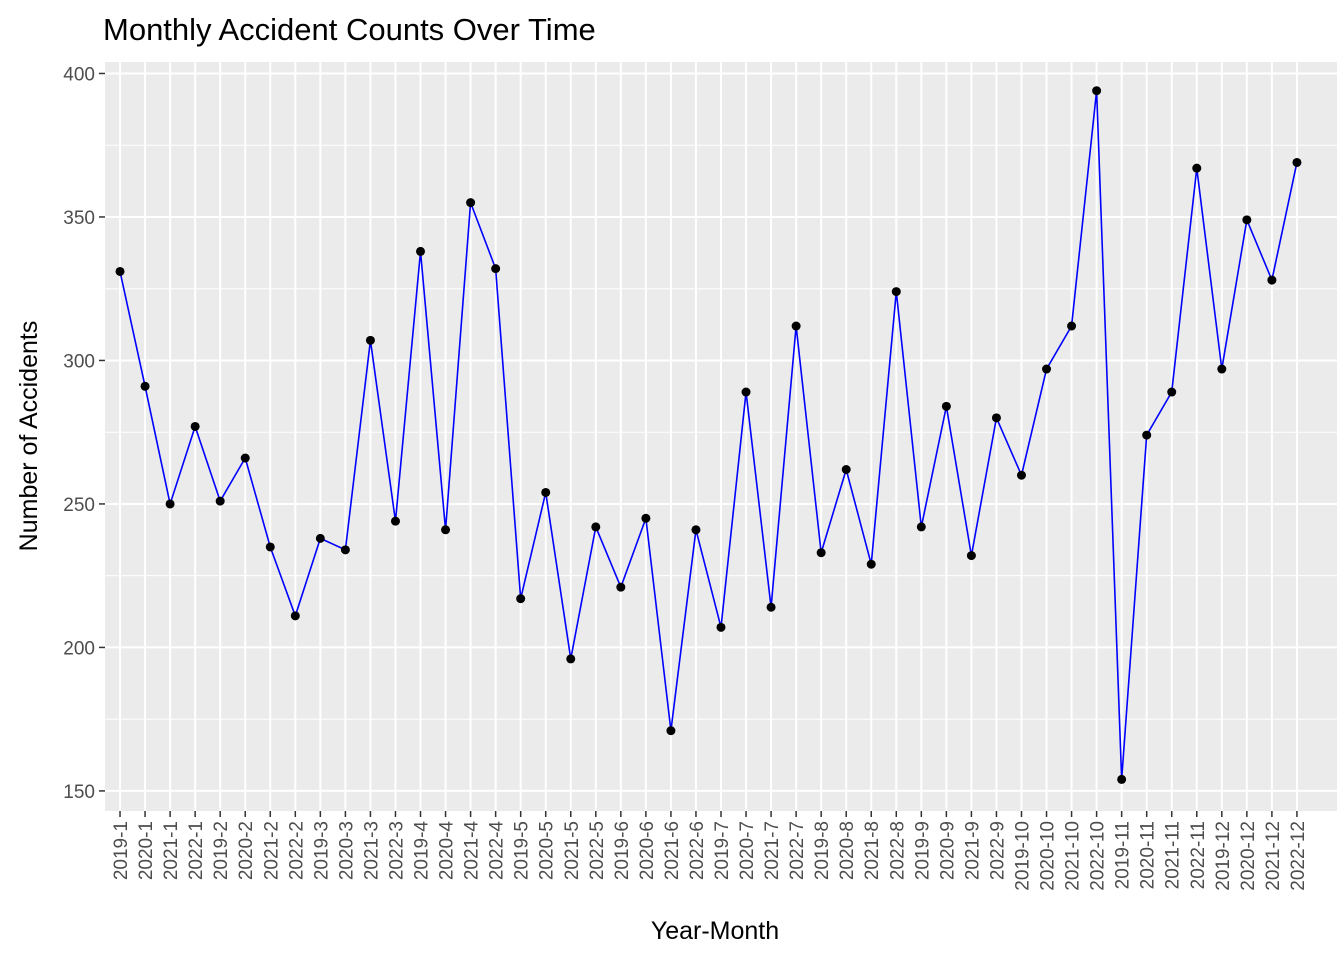 Image resolution: width=1344 pixels, height=960 pixels. Describe the element at coordinates (597, 850) in the screenshot. I see `x-tick-label: 2022-5` at that location.